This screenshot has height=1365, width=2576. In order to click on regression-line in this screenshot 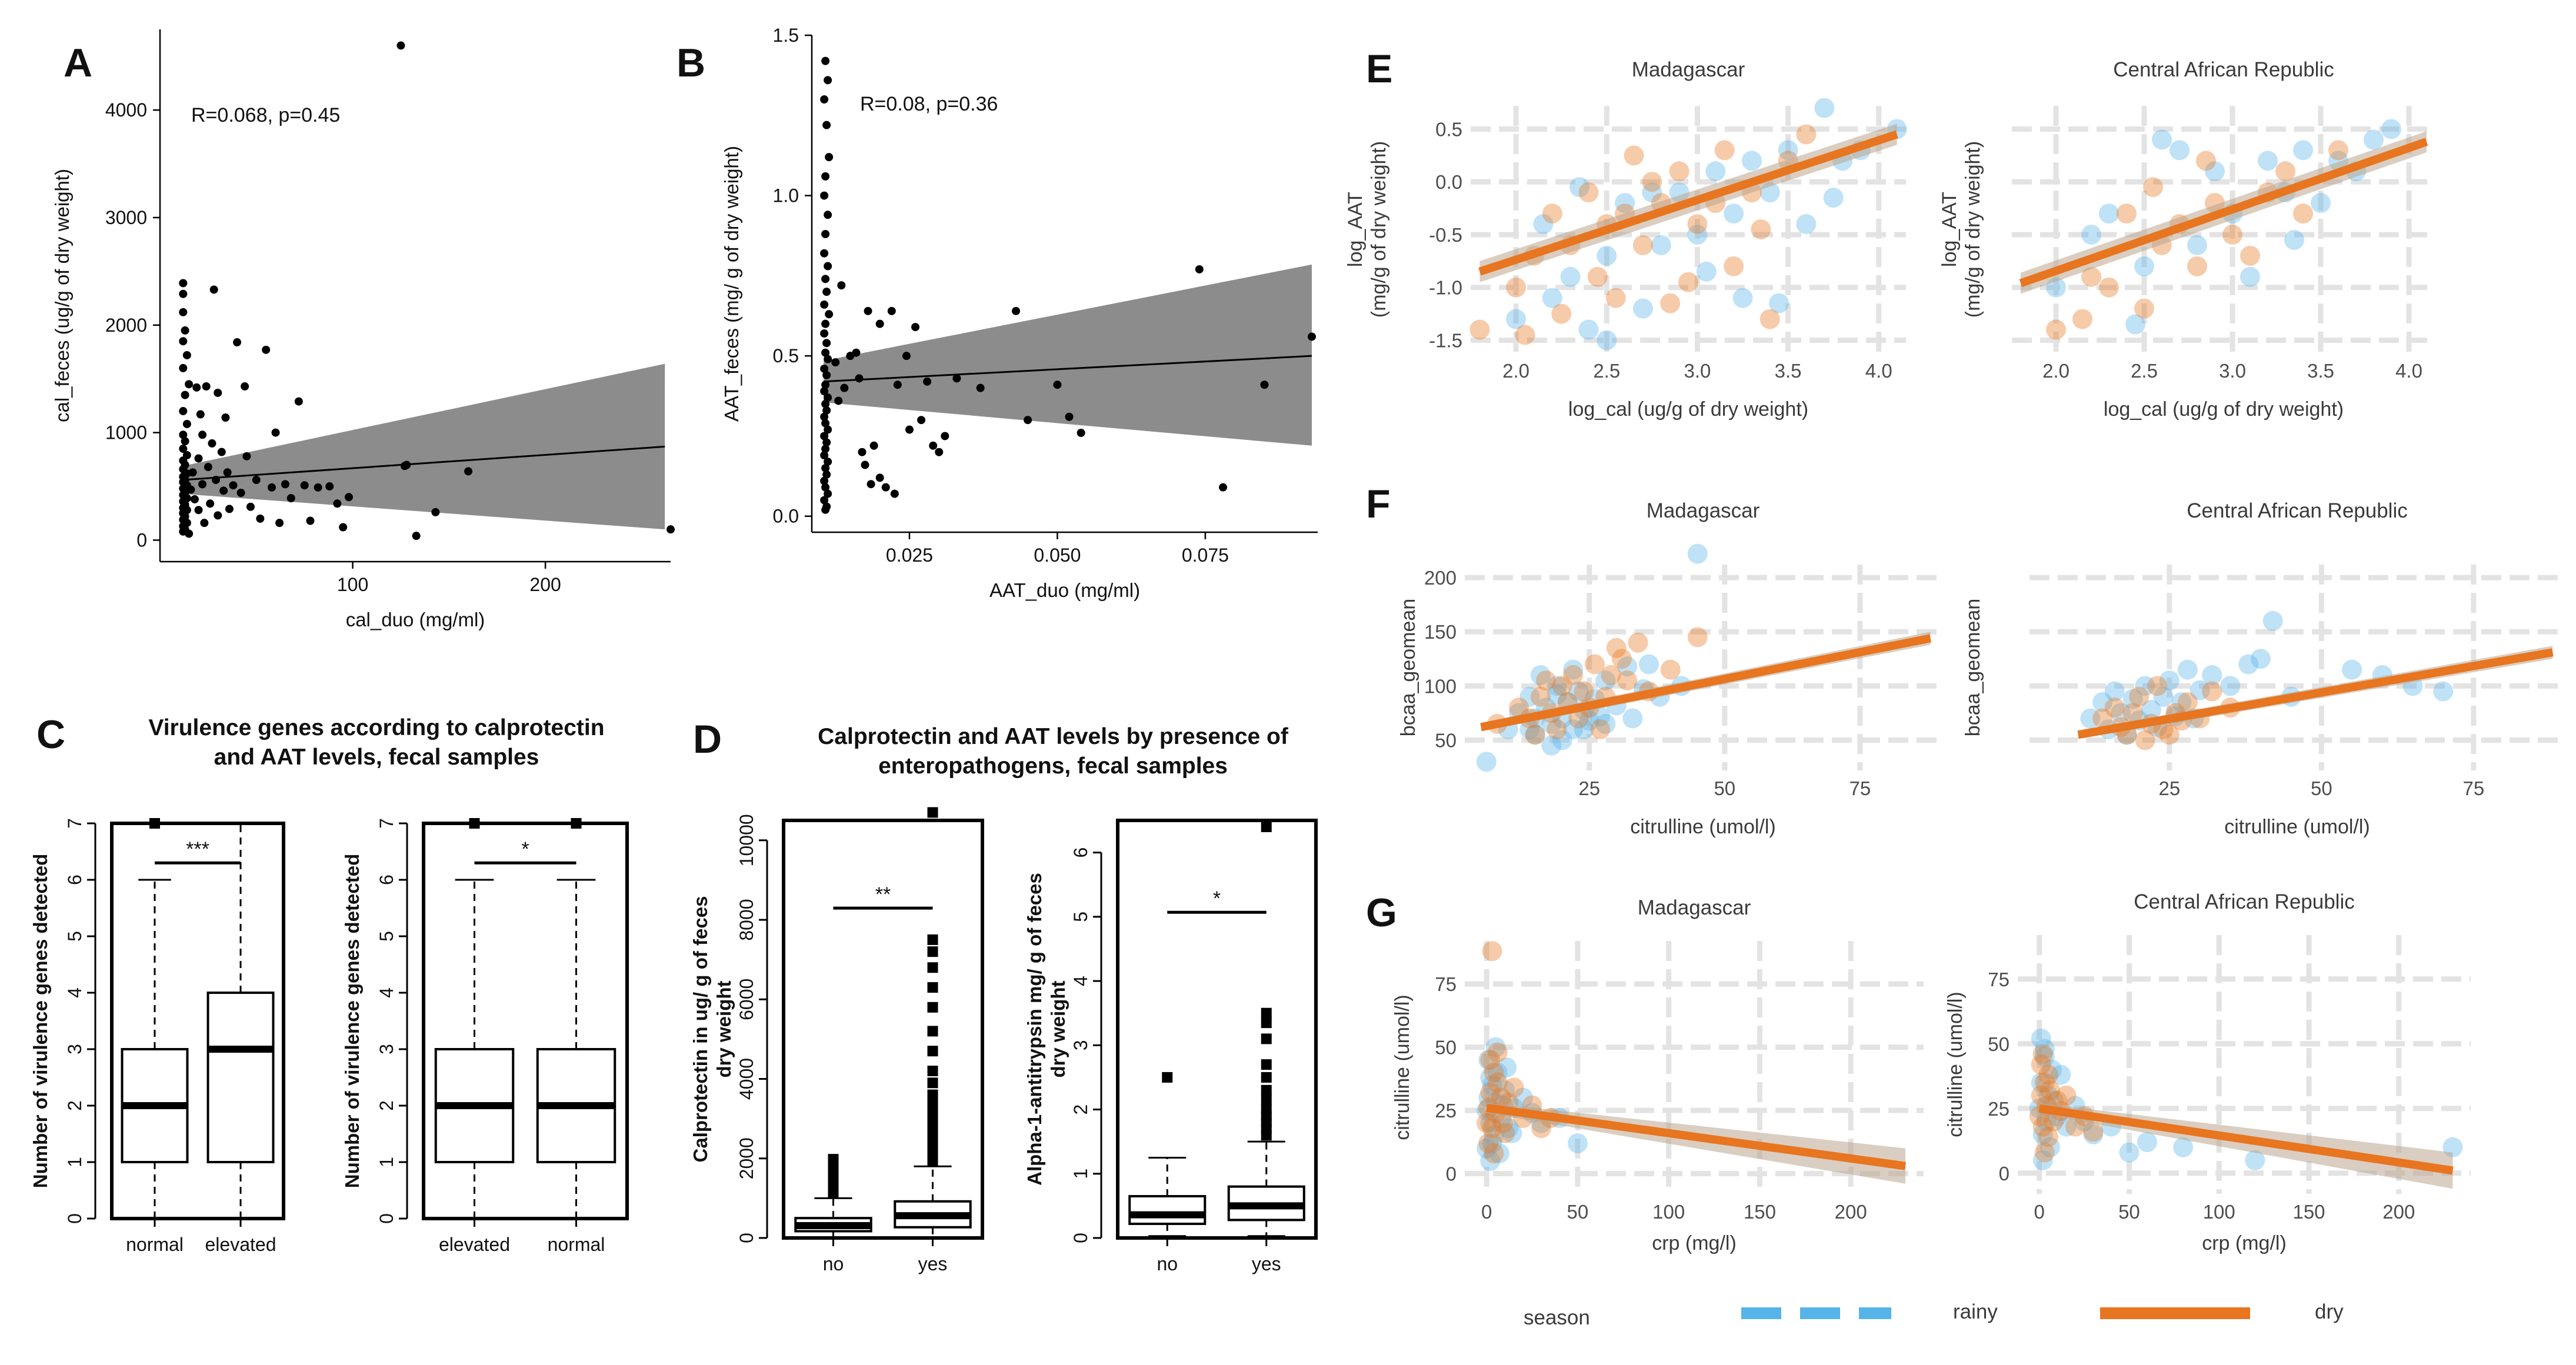, I will do `click(424, 463)`.